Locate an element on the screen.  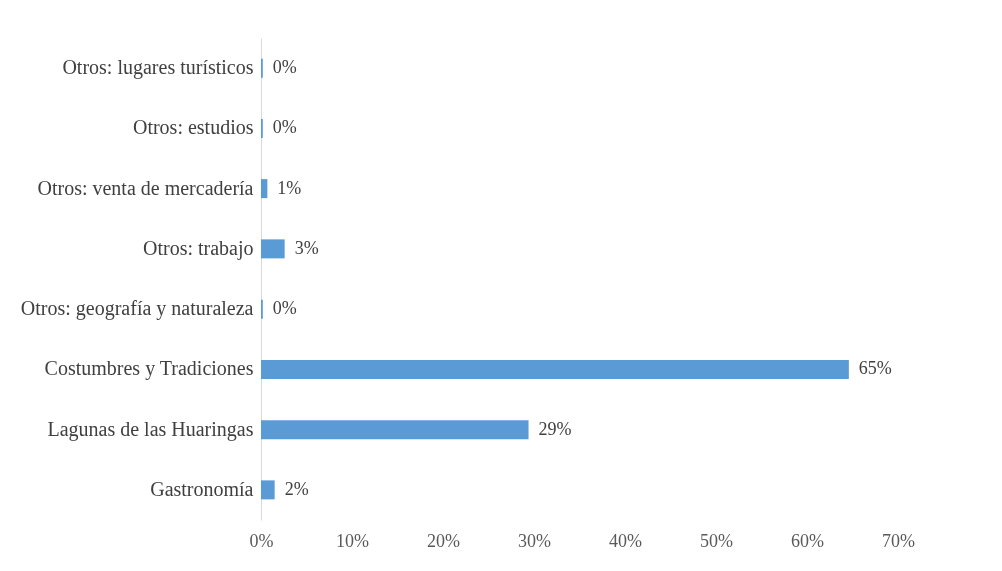
y-tick-label: Gastronomía is located at coordinates (202, 488).